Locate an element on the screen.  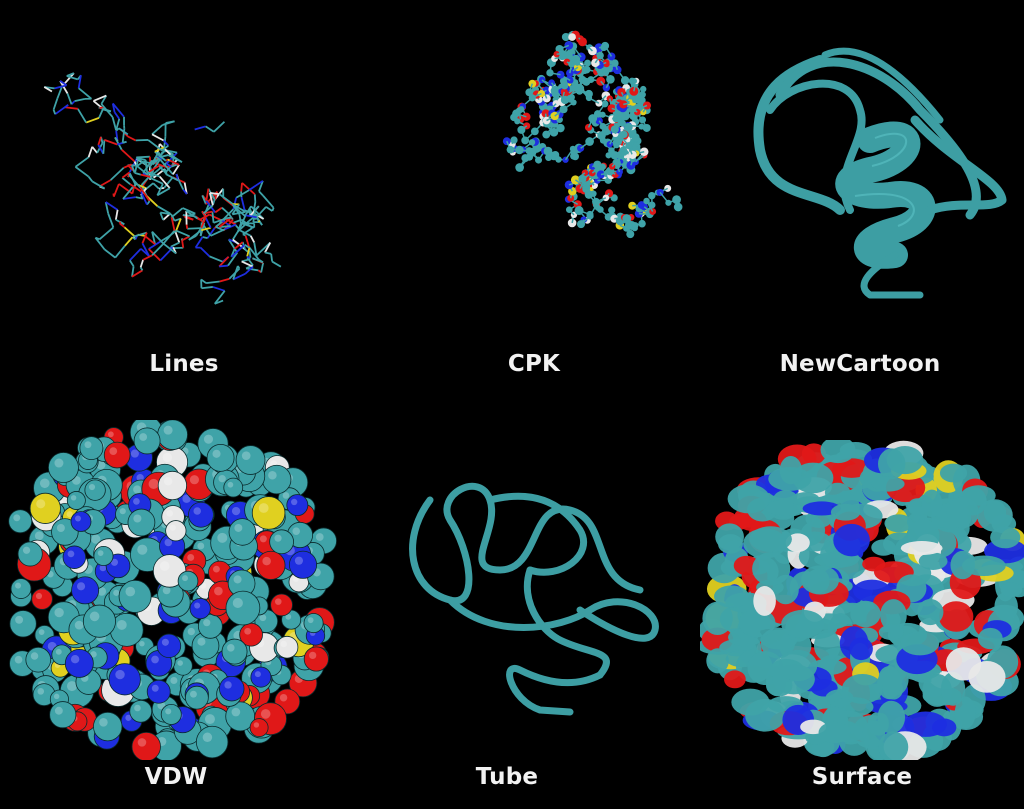
label-cpk: CPK is located at coordinates (534, 364).